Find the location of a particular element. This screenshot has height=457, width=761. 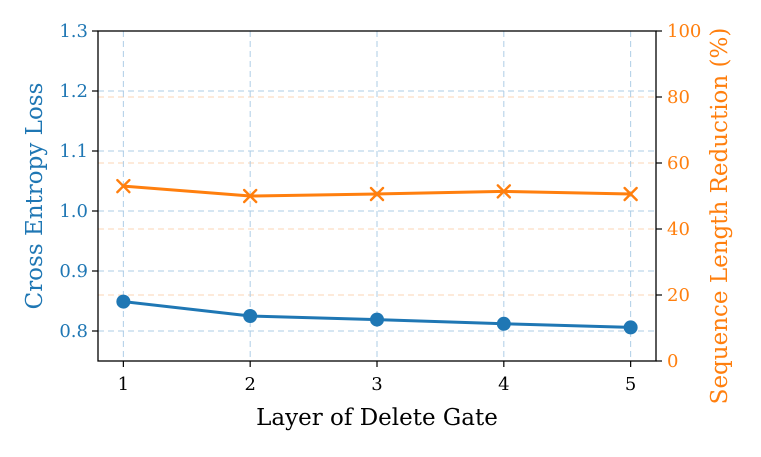

left-y-axis-label: Cross Entropy Loss is located at coordinates (35, 196).